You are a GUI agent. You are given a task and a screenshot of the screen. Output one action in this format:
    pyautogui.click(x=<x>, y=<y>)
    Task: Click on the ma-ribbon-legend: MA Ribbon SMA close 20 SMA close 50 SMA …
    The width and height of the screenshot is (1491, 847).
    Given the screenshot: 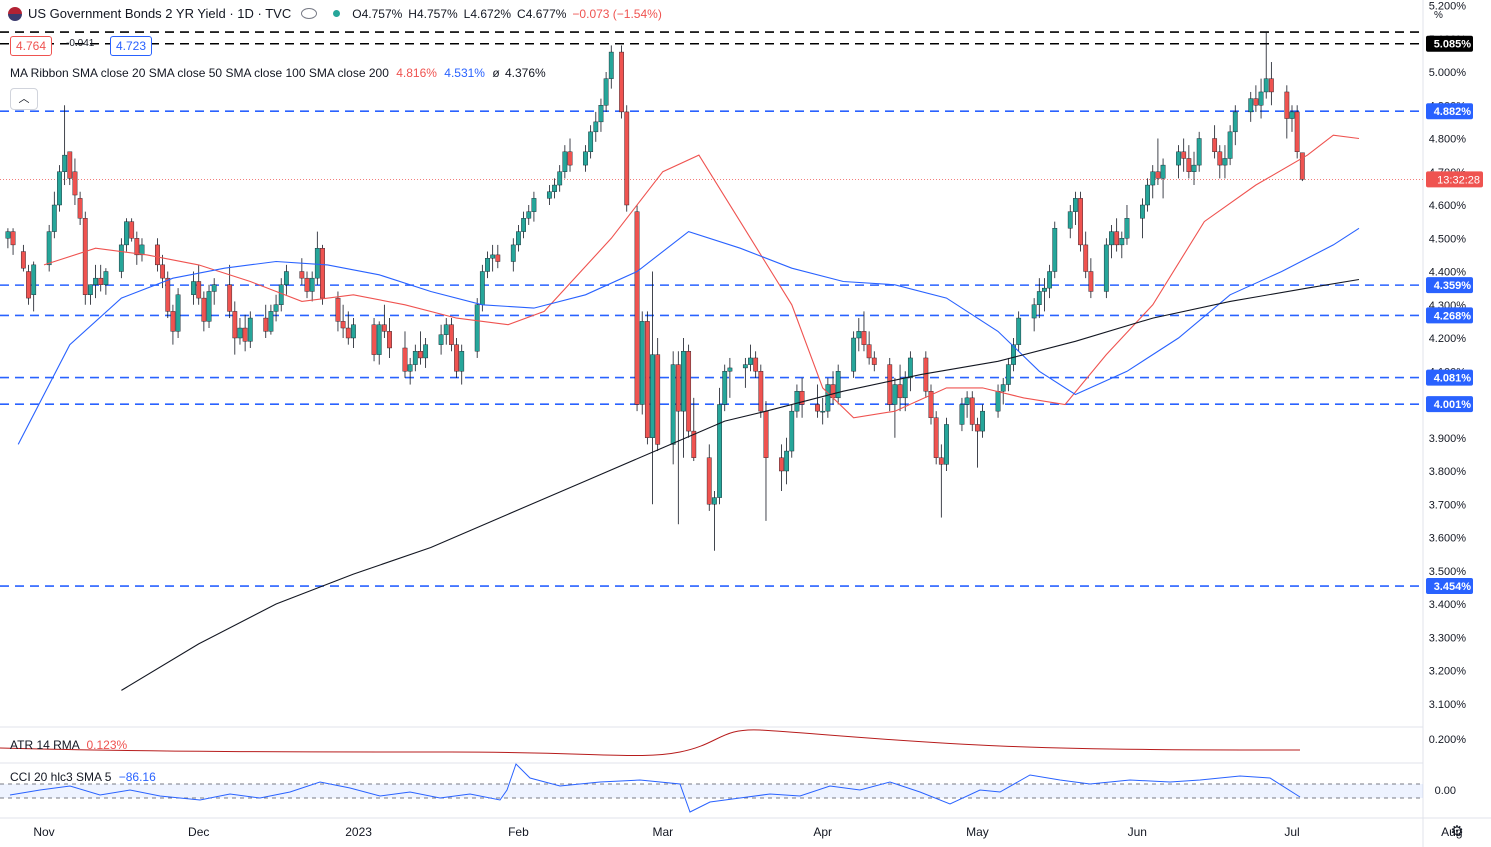 What is the action you would take?
    pyautogui.click(x=278, y=73)
    